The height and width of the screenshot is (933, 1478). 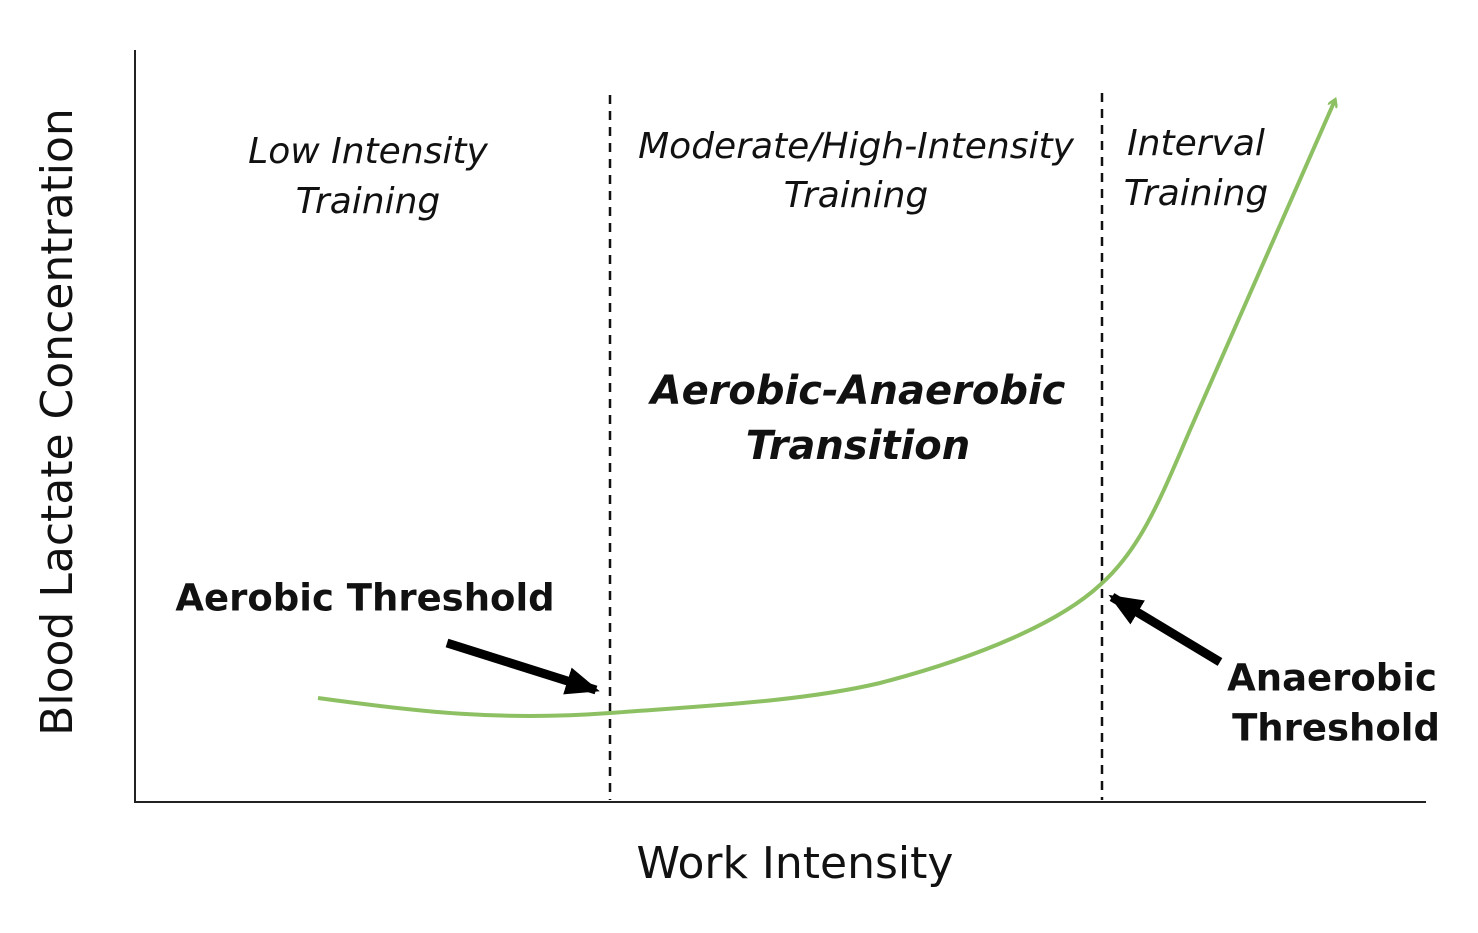 What do you see at coordinates (1332, 678) in the screenshot?
I see `threshold-label: Anaerobic` at bounding box center [1332, 678].